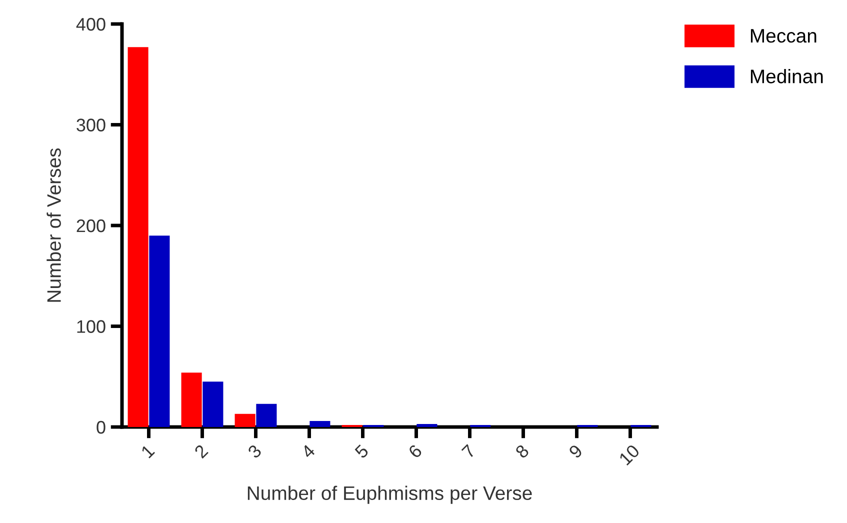 The image size is (847, 523). What do you see at coordinates (53, 225) in the screenshot?
I see `y-axis-title: Number of Verses` at bounding box center [53, 225].